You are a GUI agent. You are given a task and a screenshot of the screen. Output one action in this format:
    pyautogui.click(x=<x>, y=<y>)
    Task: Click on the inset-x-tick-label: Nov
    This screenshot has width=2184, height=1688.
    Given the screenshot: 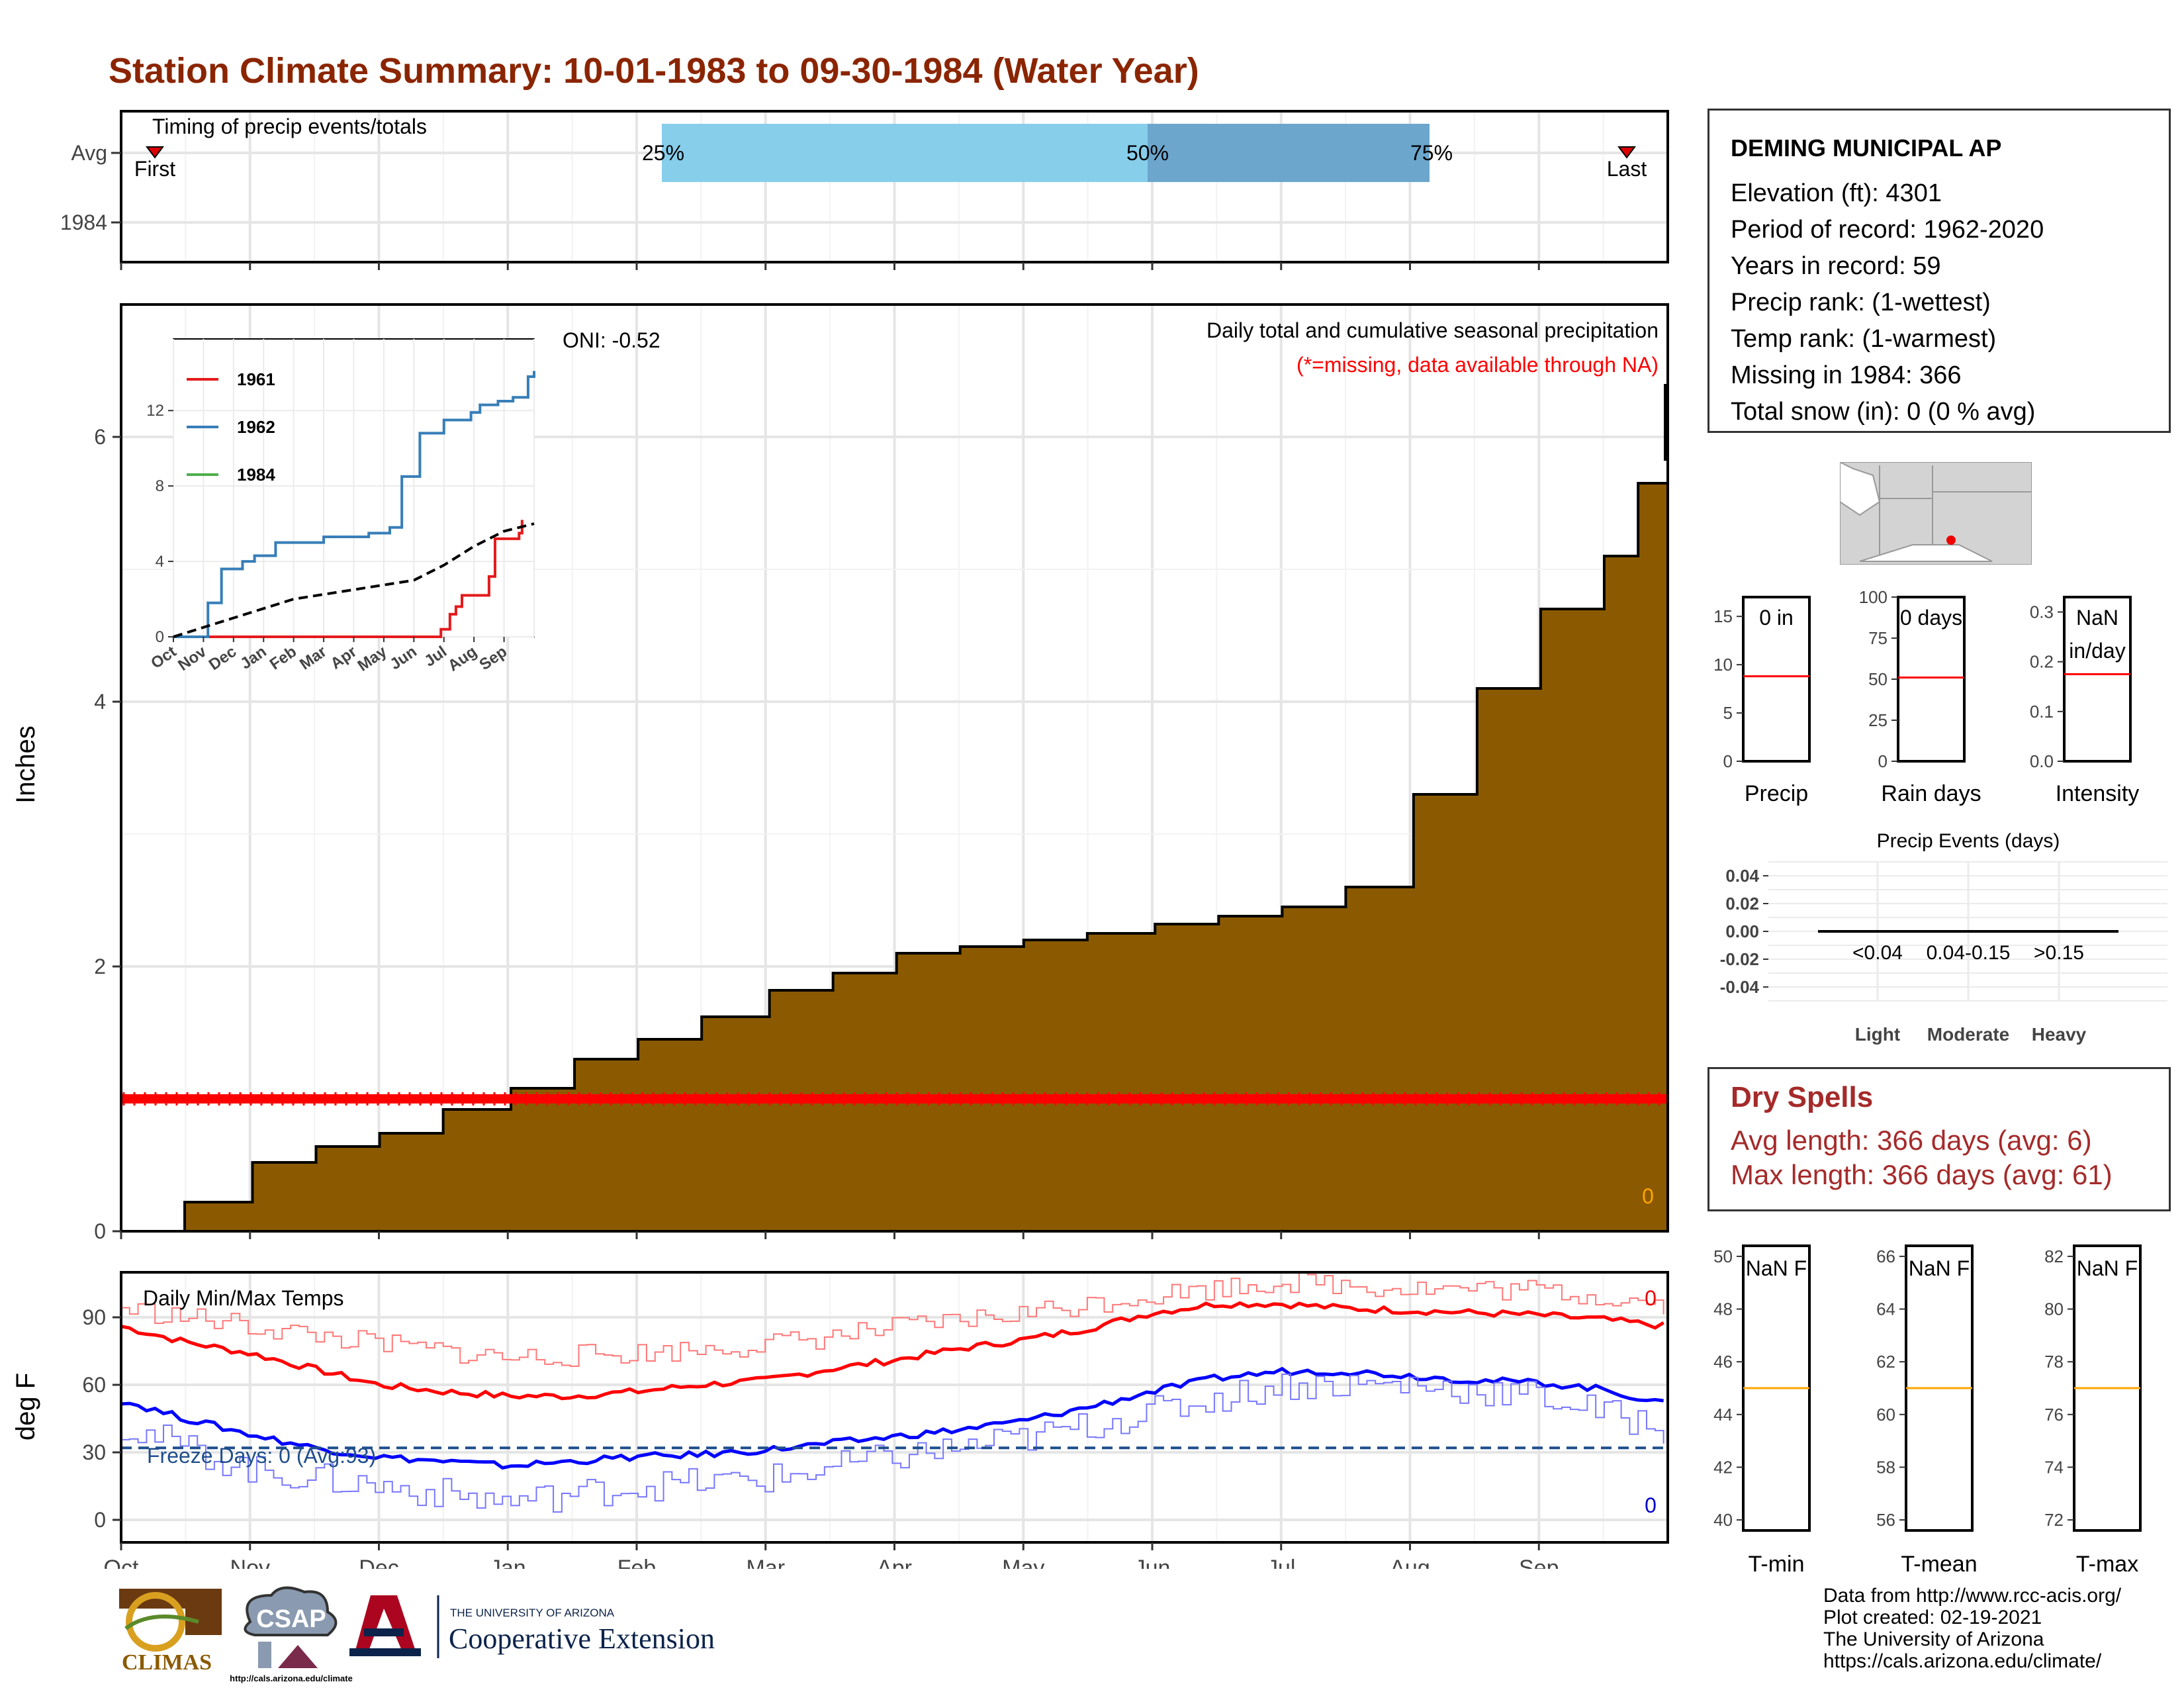 What is the action you would take?
    pyautogui.click(x=192, y=658)
    